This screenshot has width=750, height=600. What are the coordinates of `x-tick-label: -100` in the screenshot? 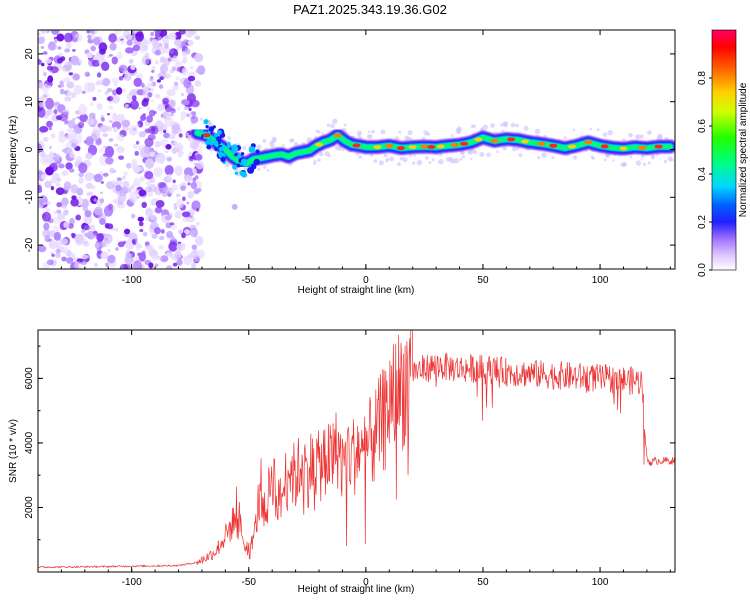 It's located at (132, 280).